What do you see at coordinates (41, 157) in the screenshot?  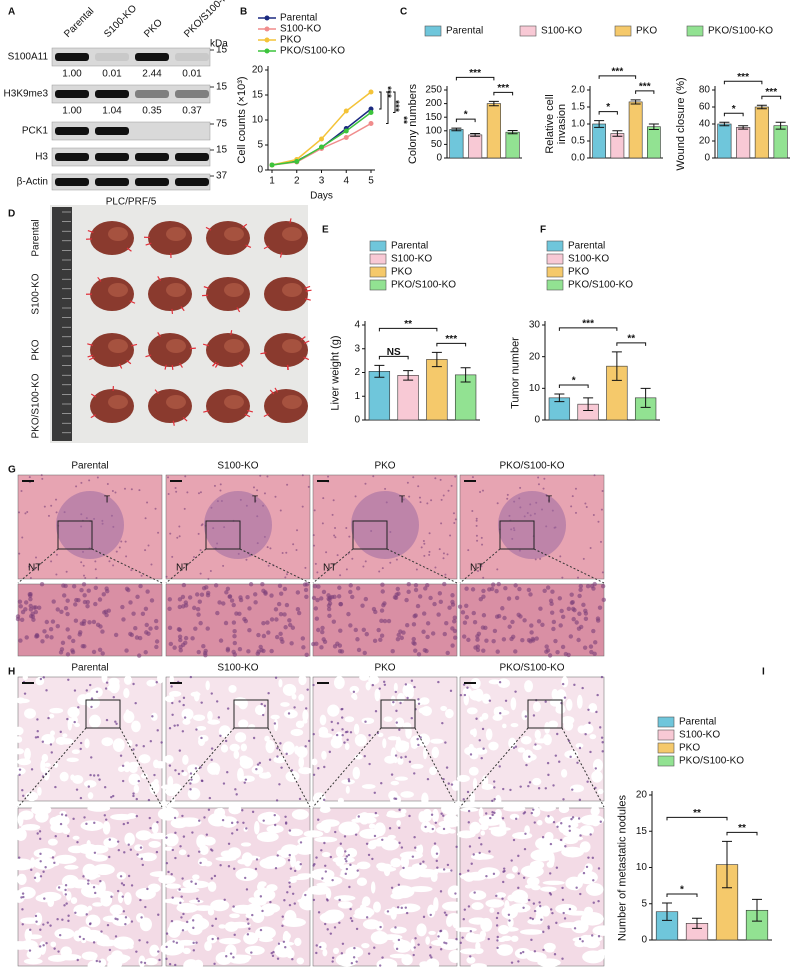 I see `protein-label: H3` at bounding box center [41, 157].